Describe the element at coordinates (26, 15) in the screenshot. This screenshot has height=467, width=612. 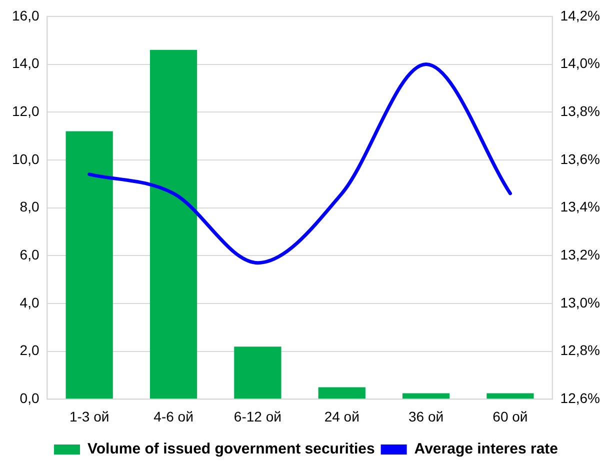
I see `y-tick-label: 16,0` at that location.